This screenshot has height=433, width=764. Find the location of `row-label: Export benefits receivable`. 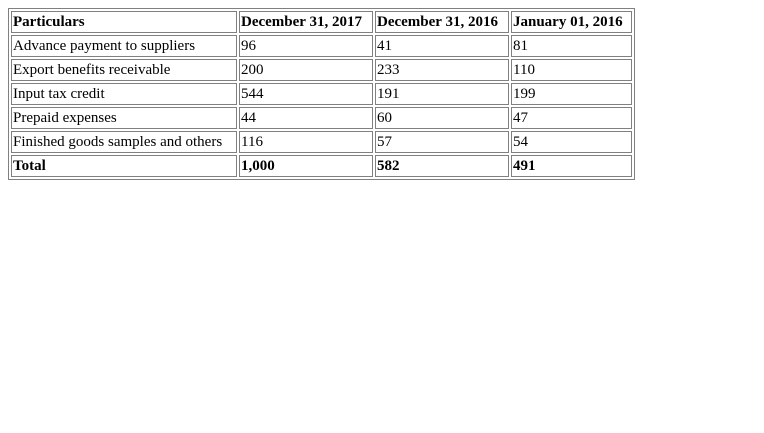

row-label: Export benefits receivable is located at coordinates (124, 70).